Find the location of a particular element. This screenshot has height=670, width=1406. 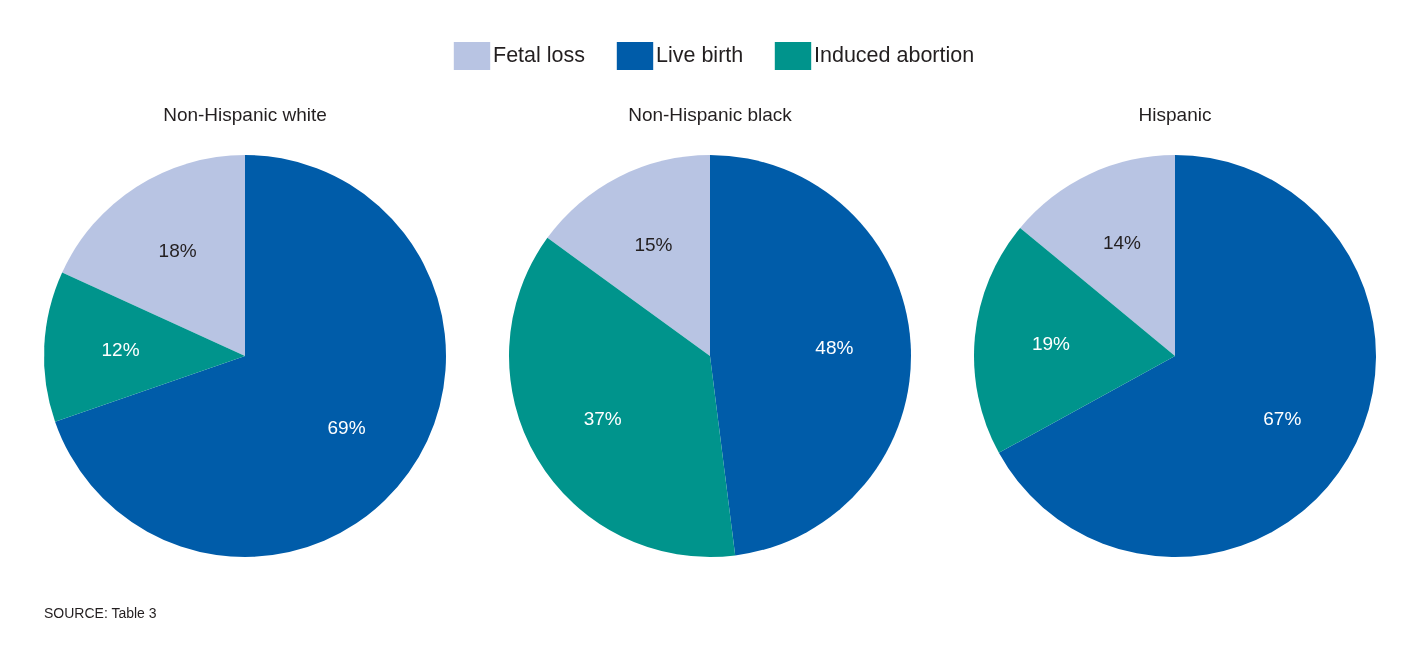

slice-label: Hispanic is located at coordinates (1175, 114).